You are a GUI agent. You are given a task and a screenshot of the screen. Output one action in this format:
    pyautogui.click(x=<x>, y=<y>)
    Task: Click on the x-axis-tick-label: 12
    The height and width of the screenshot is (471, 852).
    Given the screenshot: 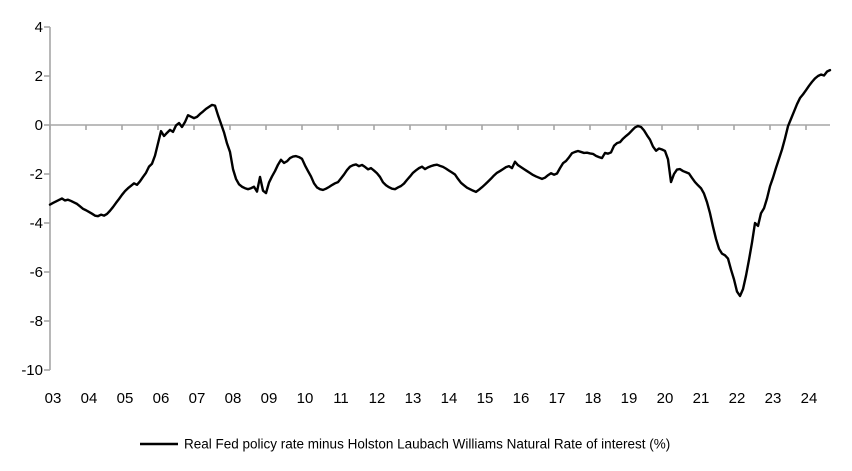 What is the action you would take?
    pyautogui.click(x=377, y=398)
    